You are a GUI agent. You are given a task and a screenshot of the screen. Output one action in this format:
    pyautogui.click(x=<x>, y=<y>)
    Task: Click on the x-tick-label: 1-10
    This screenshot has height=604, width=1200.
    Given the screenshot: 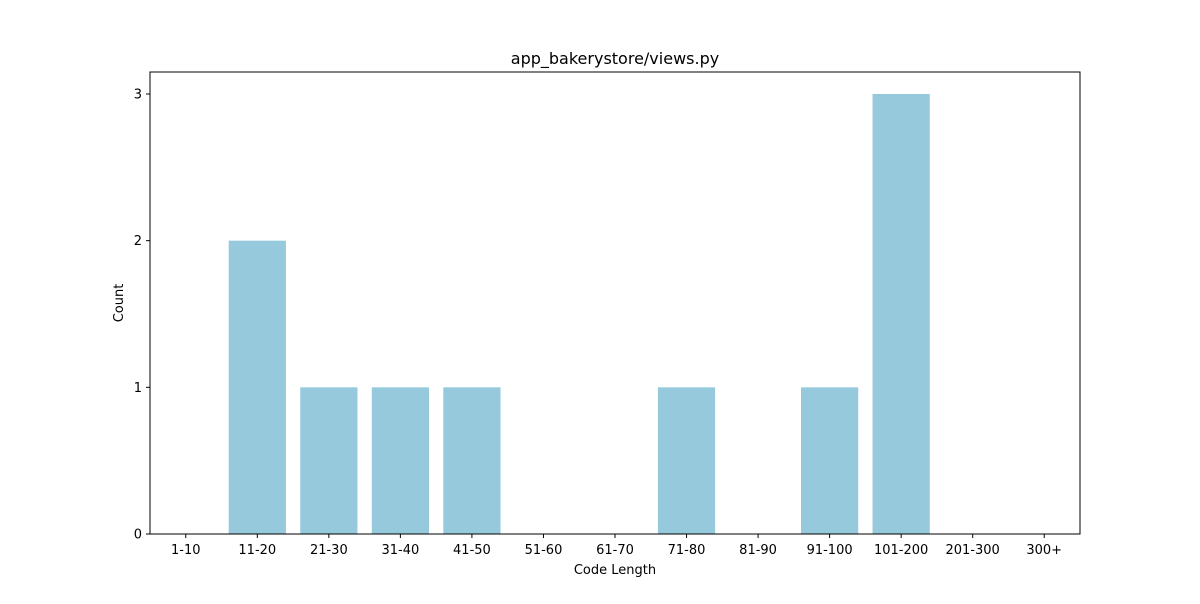 What is the action you would take?
    pyautogui.click(x=186, y=550)
    